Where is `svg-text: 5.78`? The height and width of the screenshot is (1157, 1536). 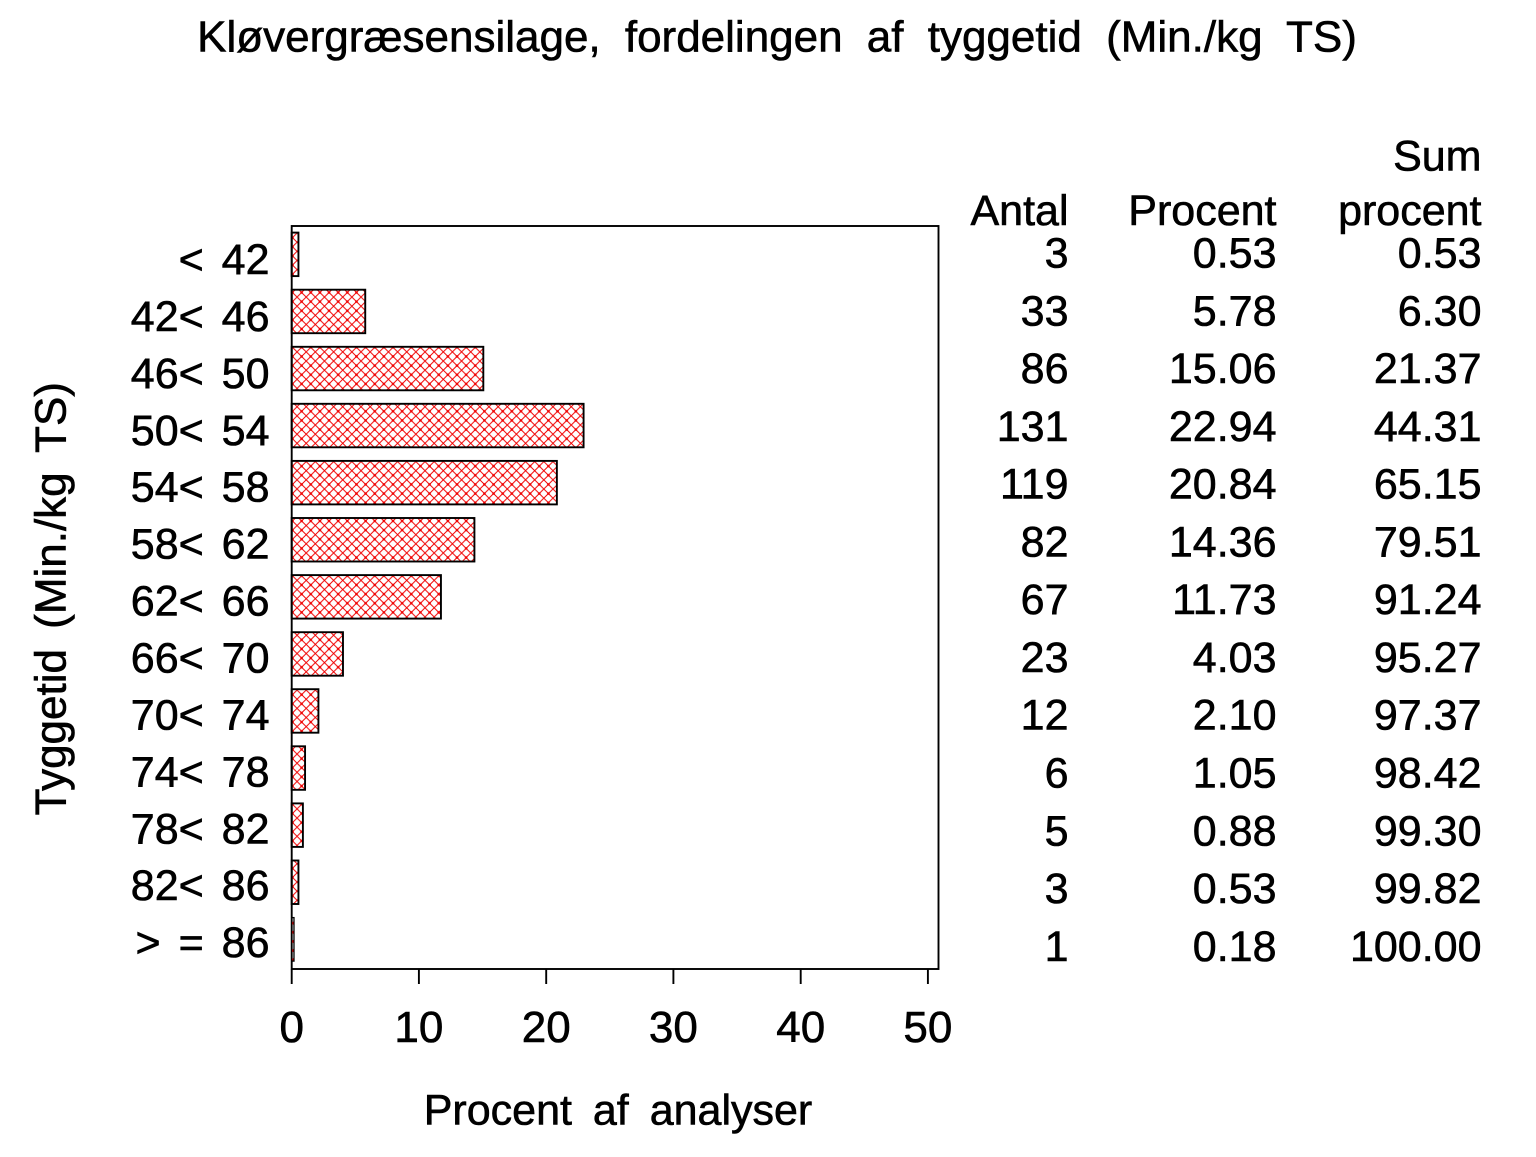
svg-text: 5.78 is located at coordinates (1235, 311).